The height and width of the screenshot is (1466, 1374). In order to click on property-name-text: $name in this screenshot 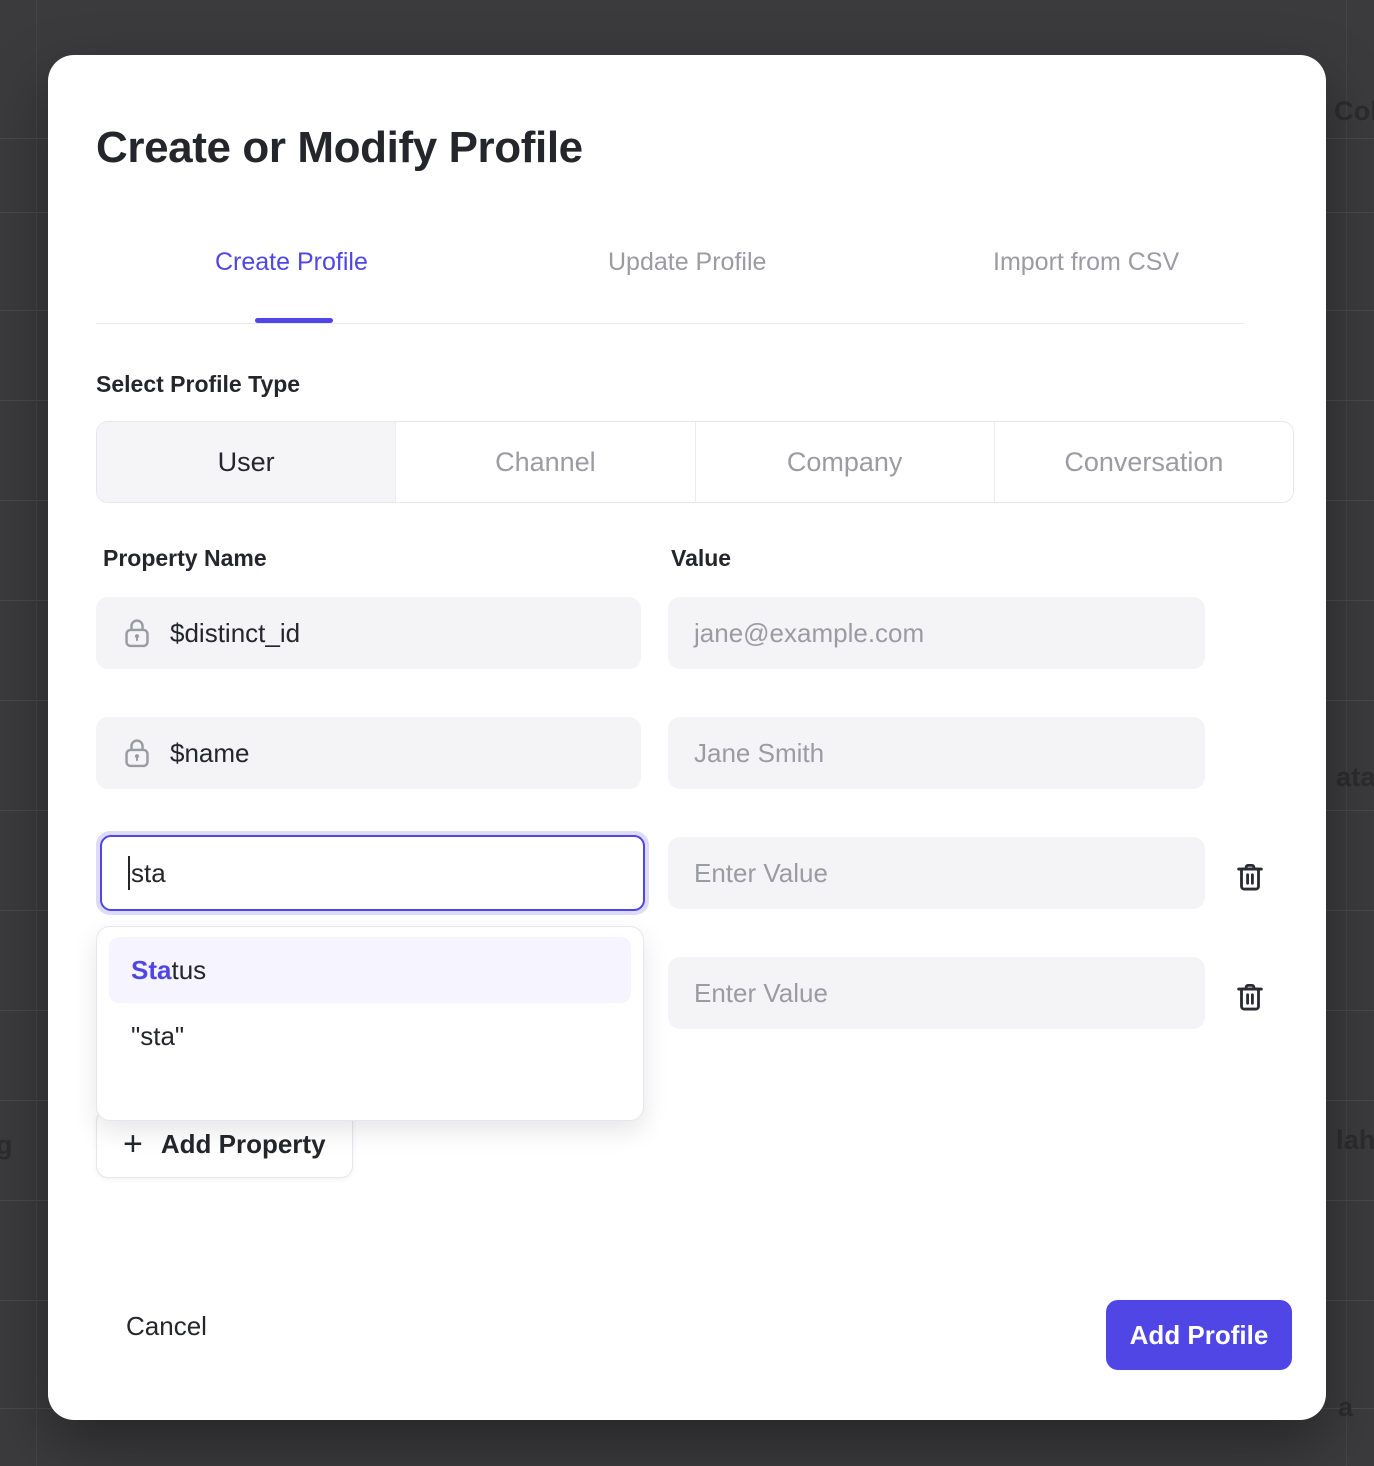, I will do `click(210, 752)`.